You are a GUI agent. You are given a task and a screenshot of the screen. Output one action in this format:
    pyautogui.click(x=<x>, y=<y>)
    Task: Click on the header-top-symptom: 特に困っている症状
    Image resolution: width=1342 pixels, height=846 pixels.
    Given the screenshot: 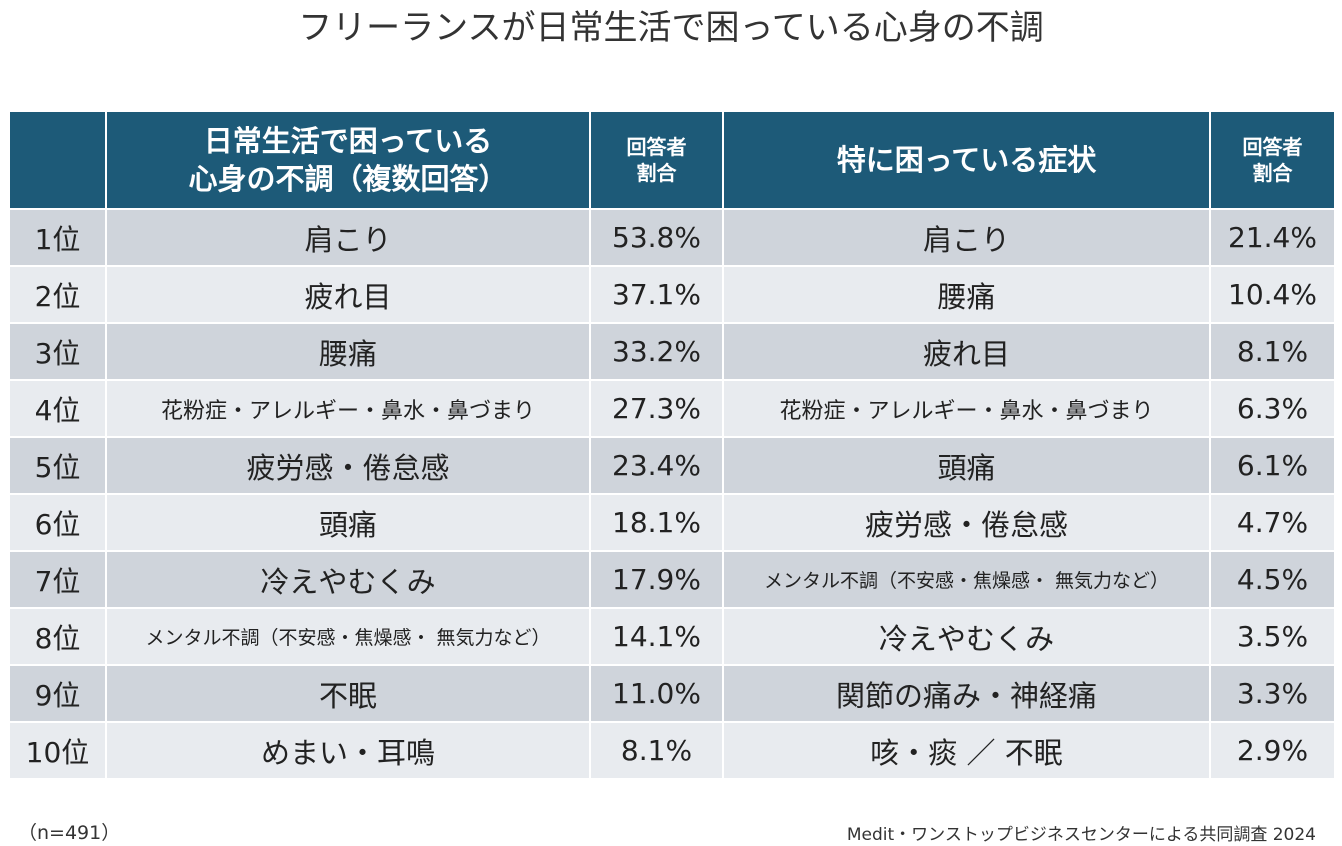 What is the action you would take?
    pyautogui.click(x=966, y=160)
    